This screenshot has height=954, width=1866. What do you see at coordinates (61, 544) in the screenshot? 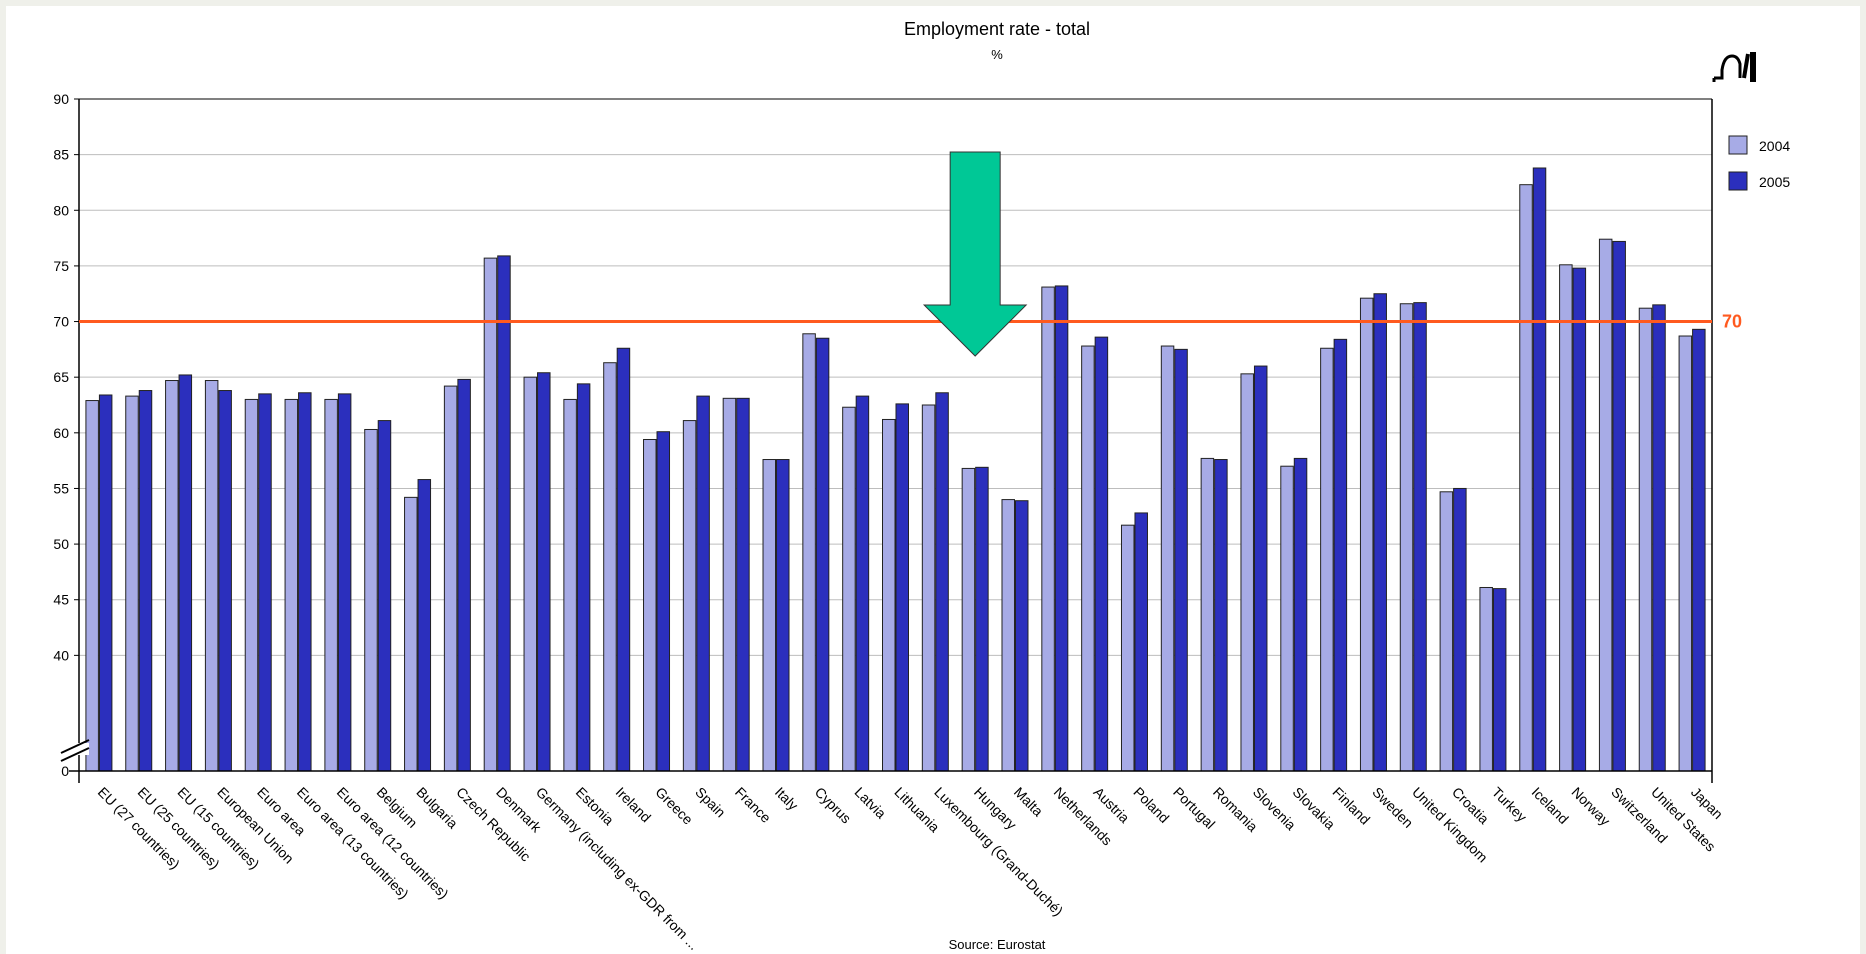
I see `y-tick-label: 50` at bounding box center [61, 544].